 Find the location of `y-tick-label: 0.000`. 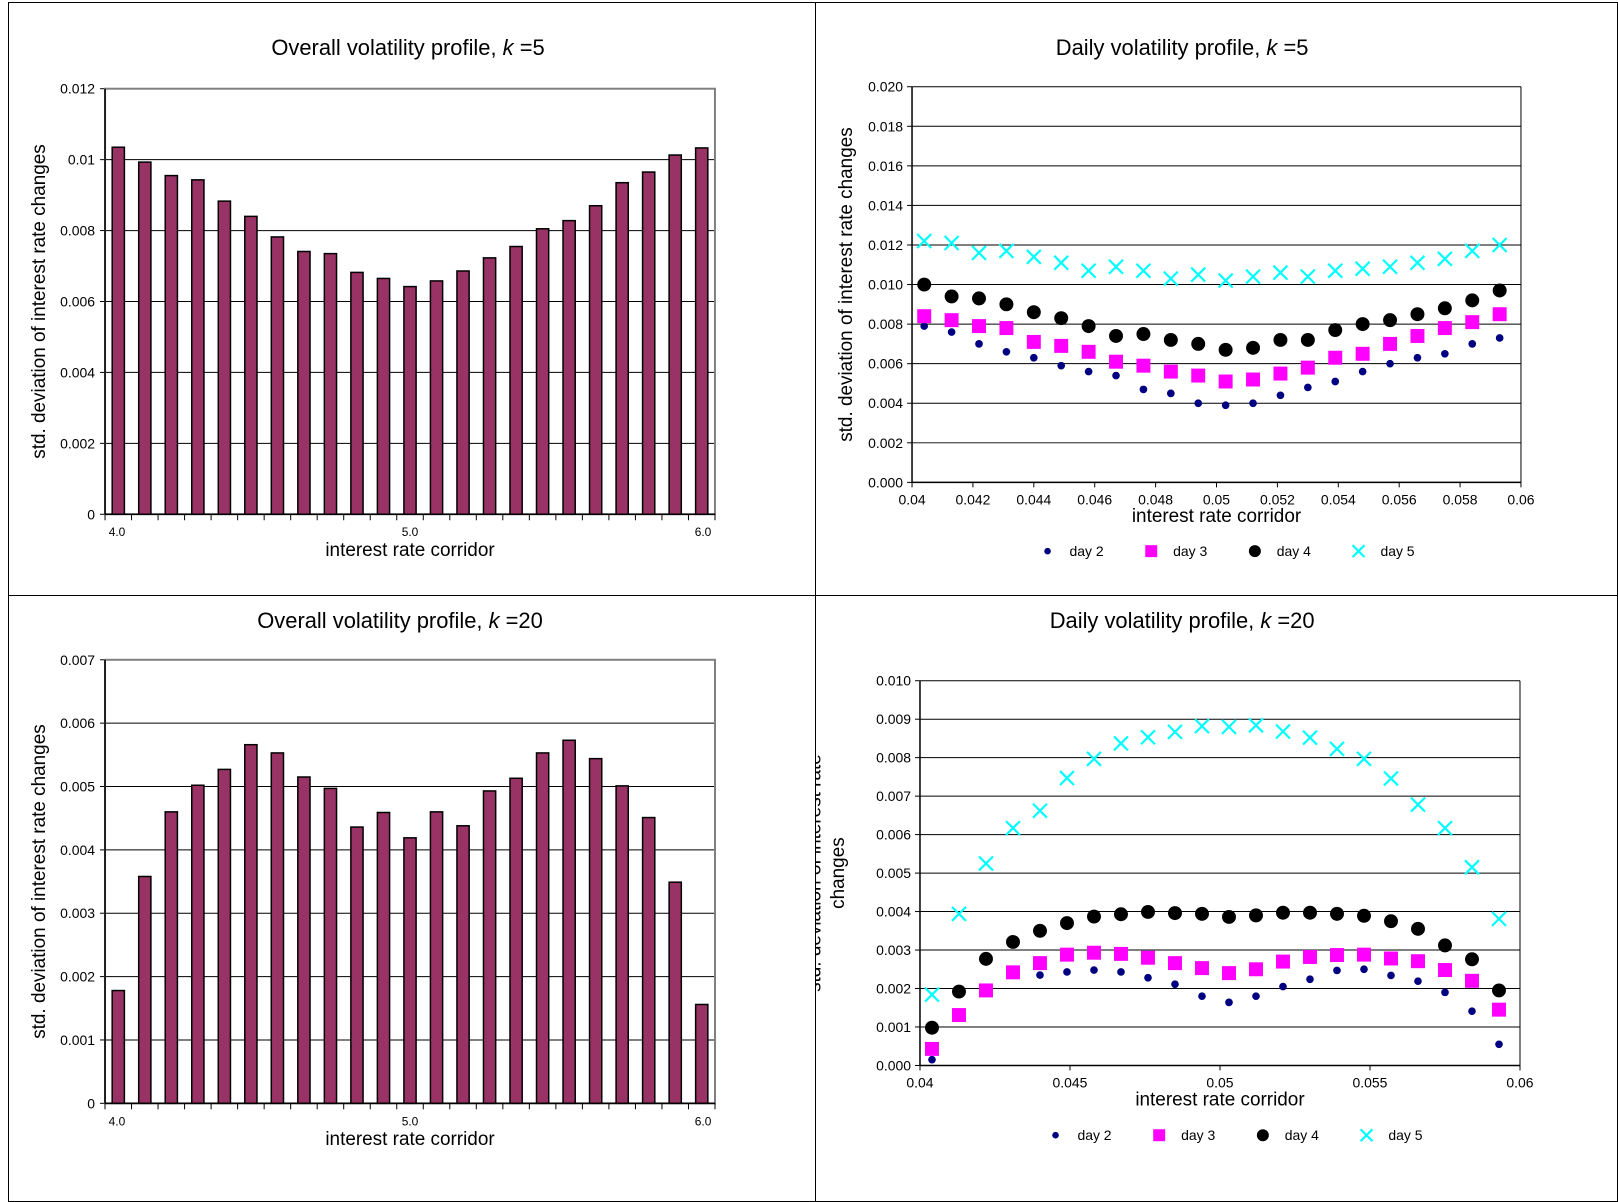

y-tick-label: 0.000 is located at coordinates (885, 482).